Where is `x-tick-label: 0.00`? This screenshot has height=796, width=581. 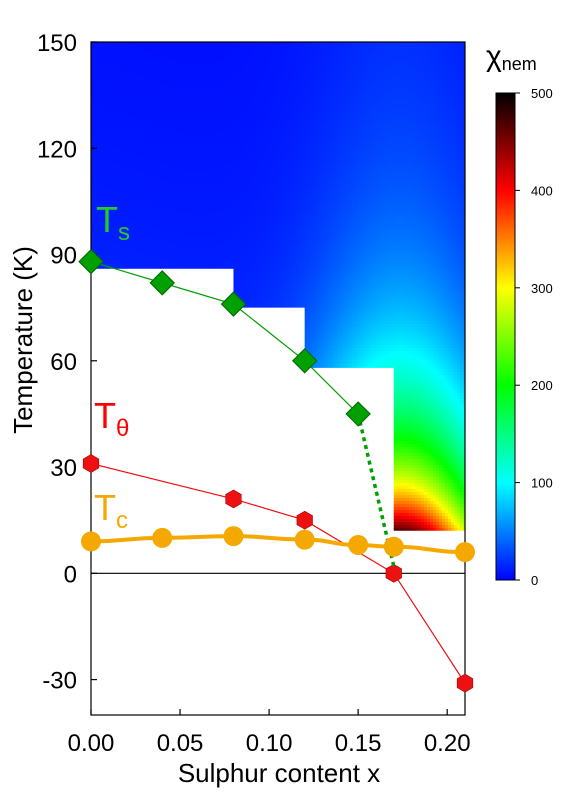 x-tick-label: 0.00 is located at coordinates (91, 743).